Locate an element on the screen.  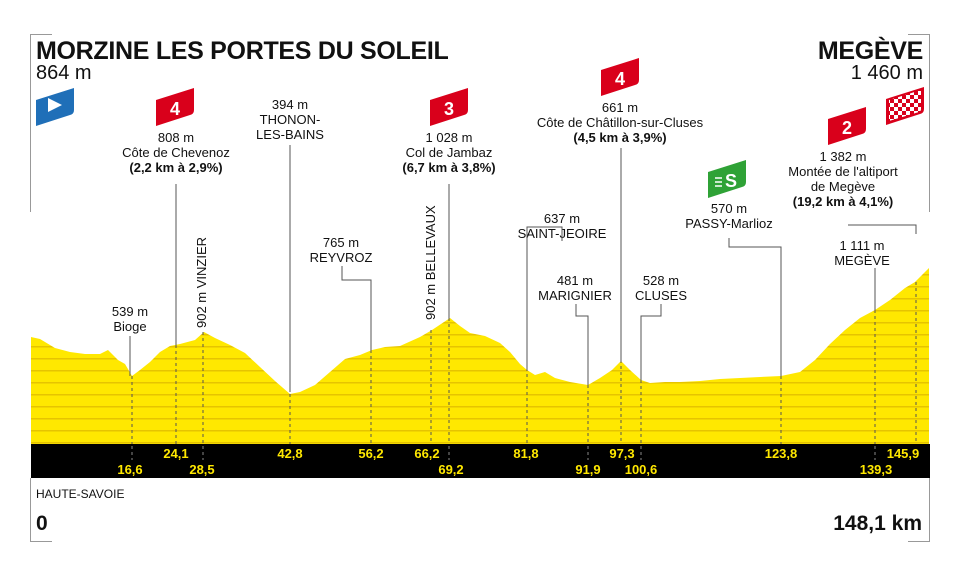
km-marker: 81,8 is located at coordinates (526, 453).